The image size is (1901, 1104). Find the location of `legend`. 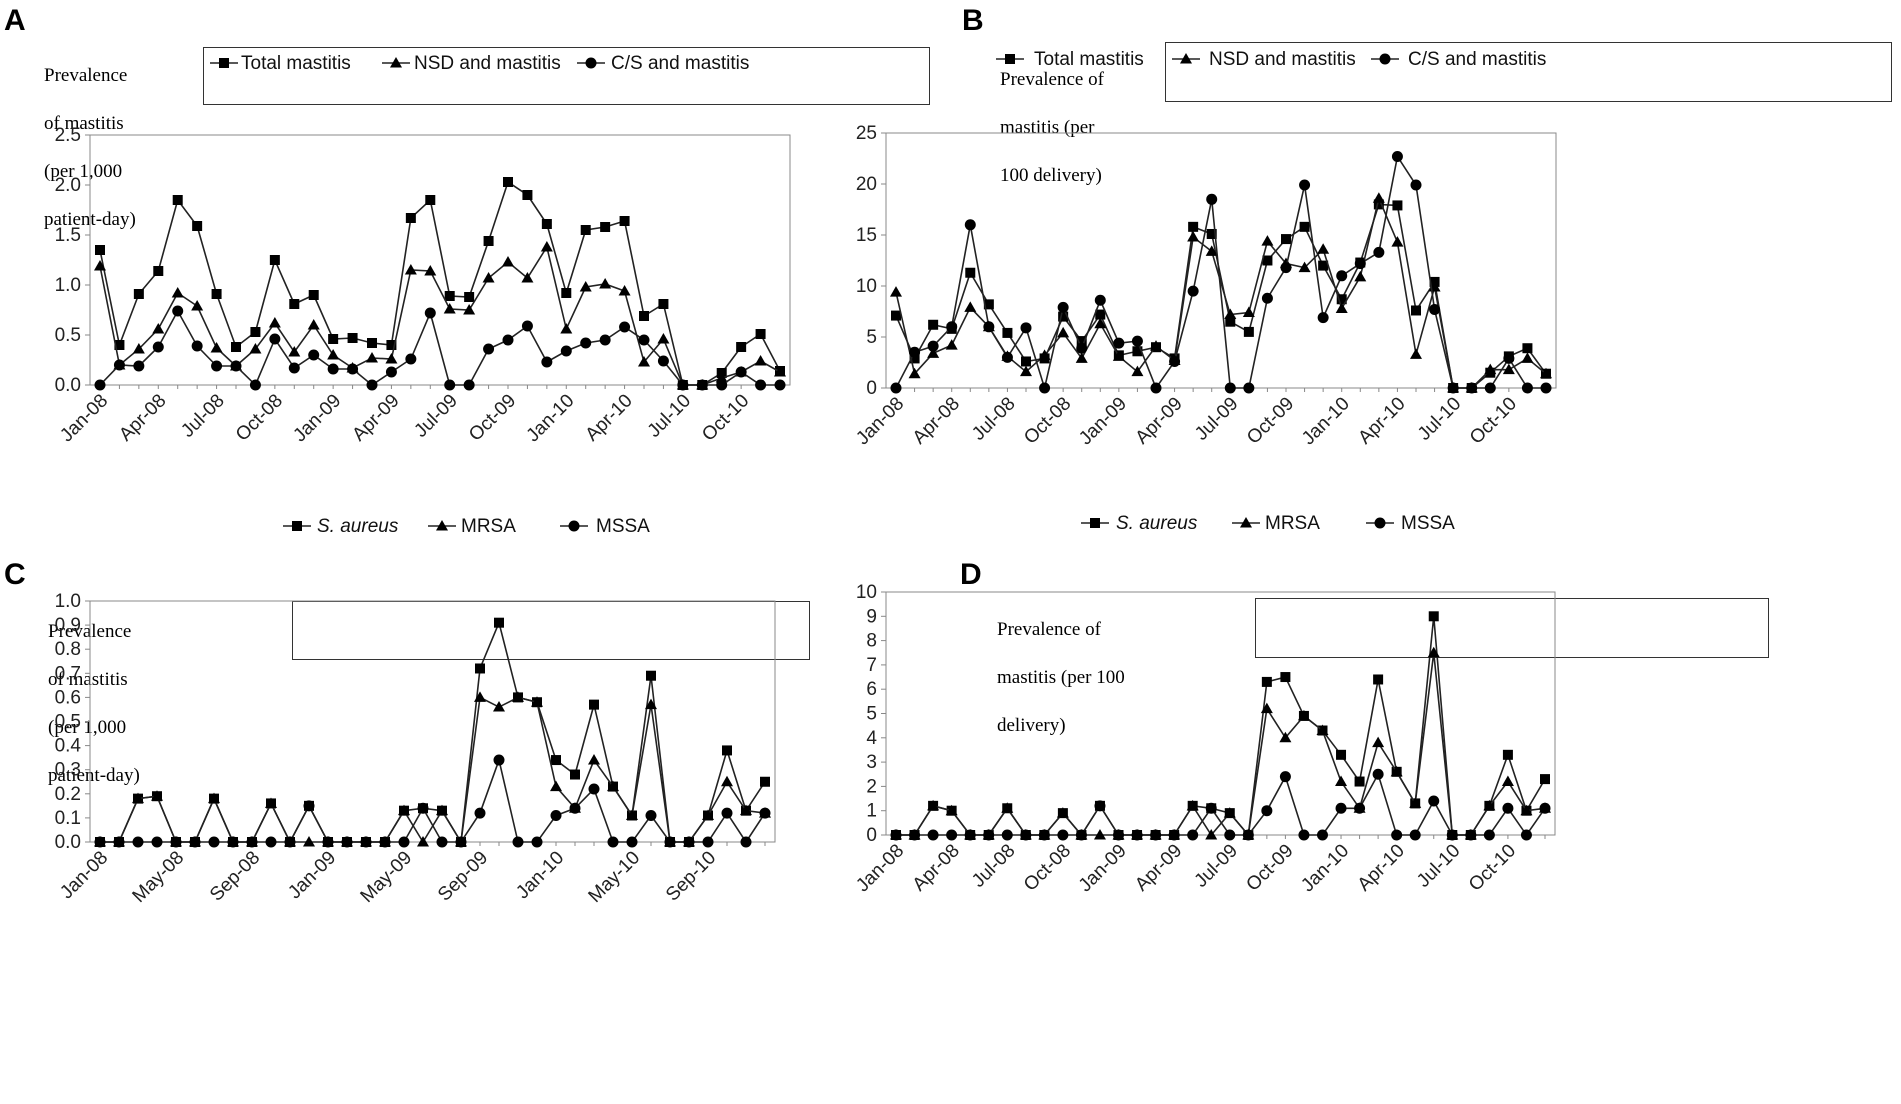

legend is located at coordinates (1528, 72).